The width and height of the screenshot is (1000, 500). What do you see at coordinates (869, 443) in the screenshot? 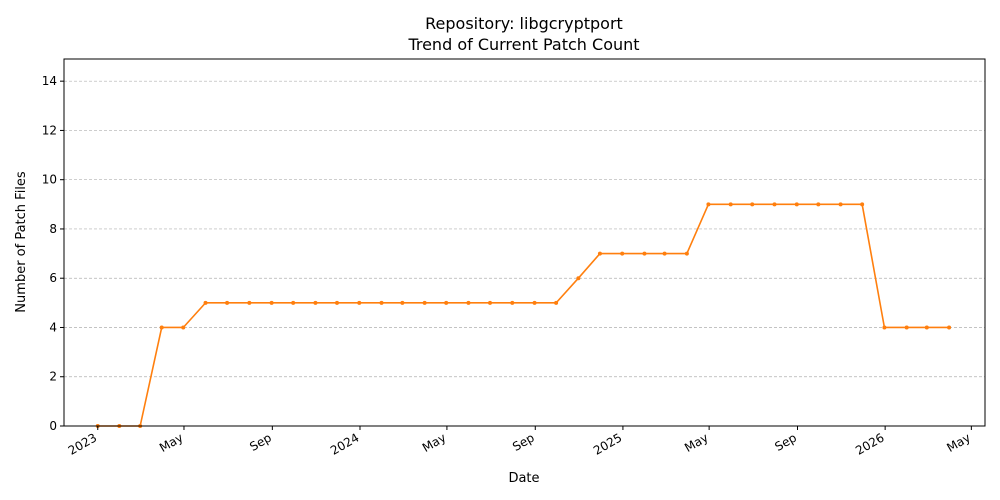
I see `x-tick-label: 2026` at bounding box center [869, 443].